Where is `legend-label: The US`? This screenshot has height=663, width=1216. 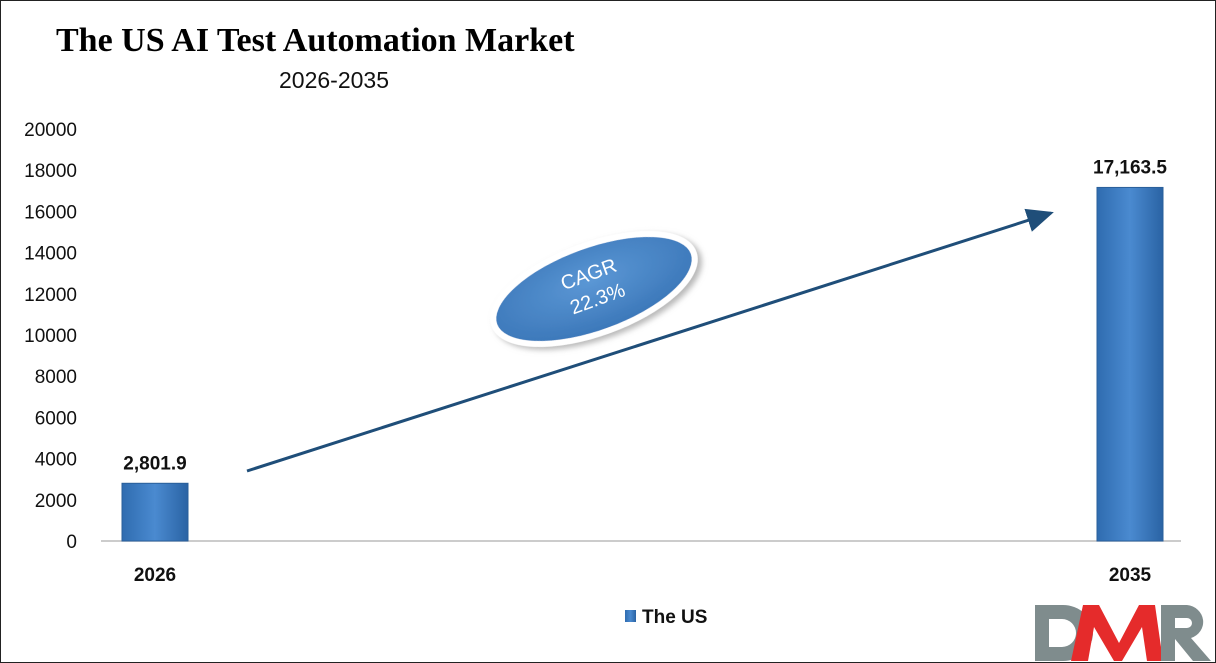 legend-label: The US is located at coordinates (674, 617).